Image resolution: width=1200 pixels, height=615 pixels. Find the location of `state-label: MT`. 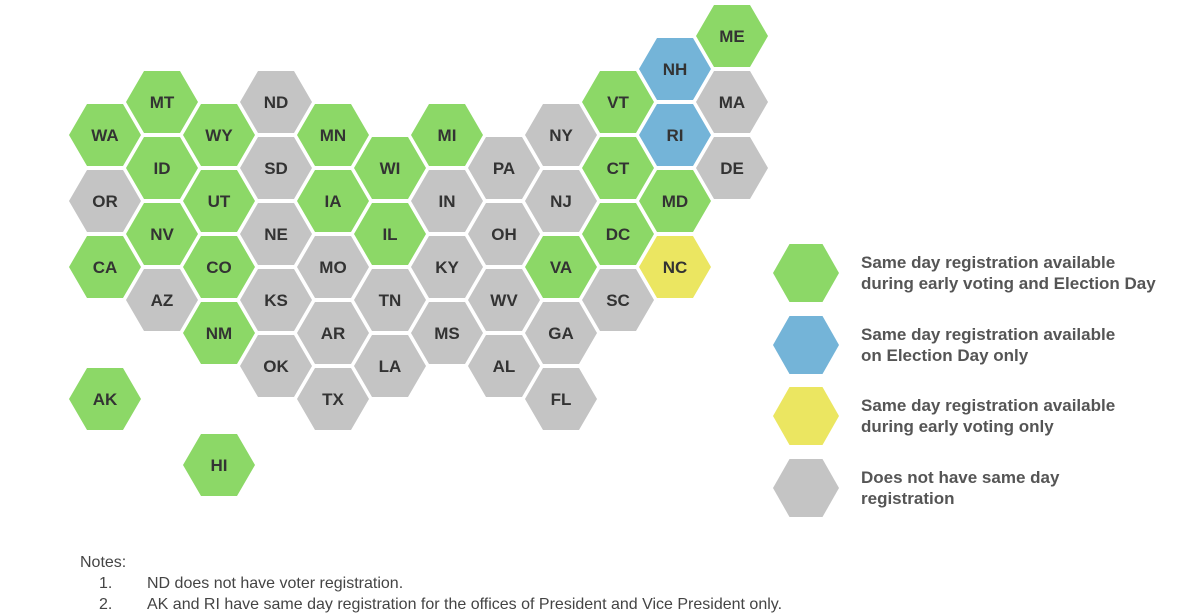

state-label: MT is located at coordinates (162, 102).